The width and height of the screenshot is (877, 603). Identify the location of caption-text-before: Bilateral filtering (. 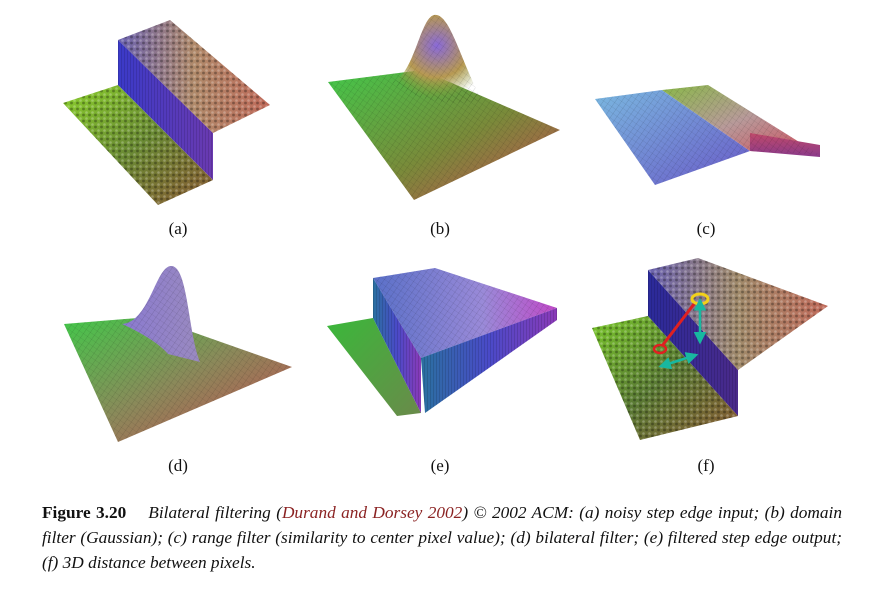
(215, 512).